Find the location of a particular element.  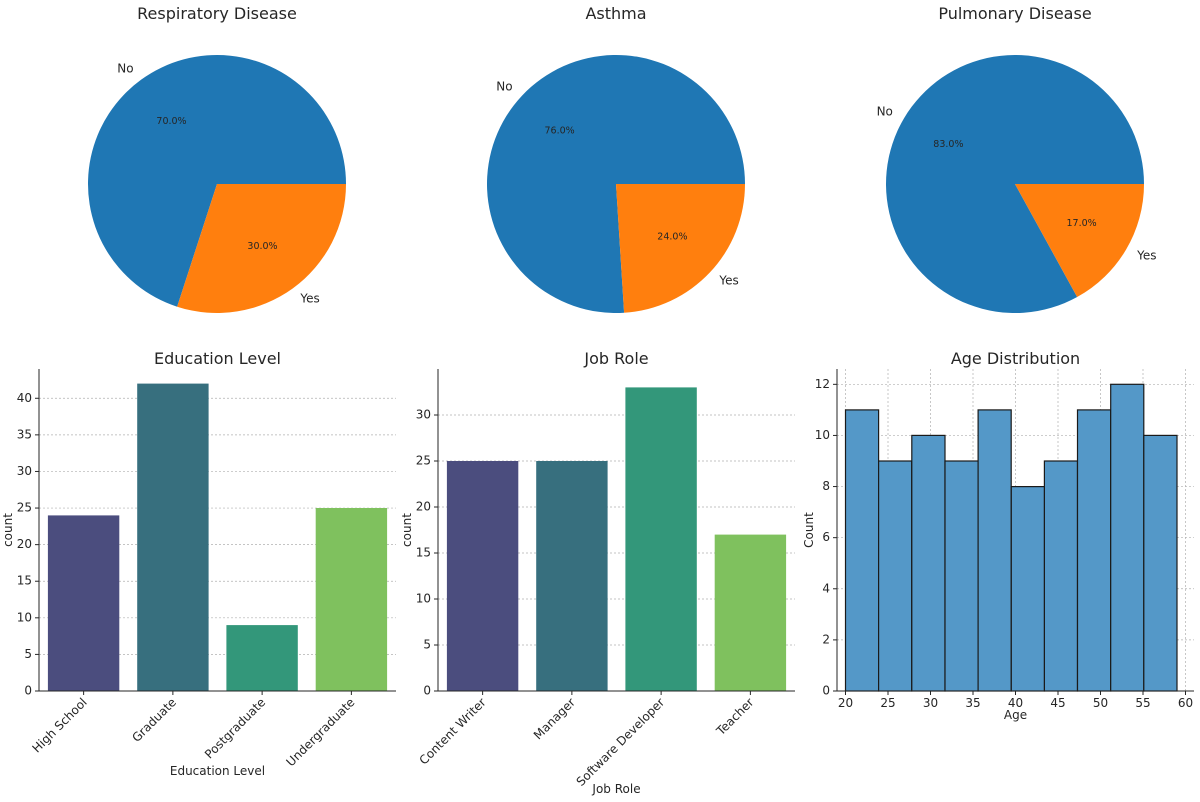

bar-software-developer is located at coordinates (661, 539).